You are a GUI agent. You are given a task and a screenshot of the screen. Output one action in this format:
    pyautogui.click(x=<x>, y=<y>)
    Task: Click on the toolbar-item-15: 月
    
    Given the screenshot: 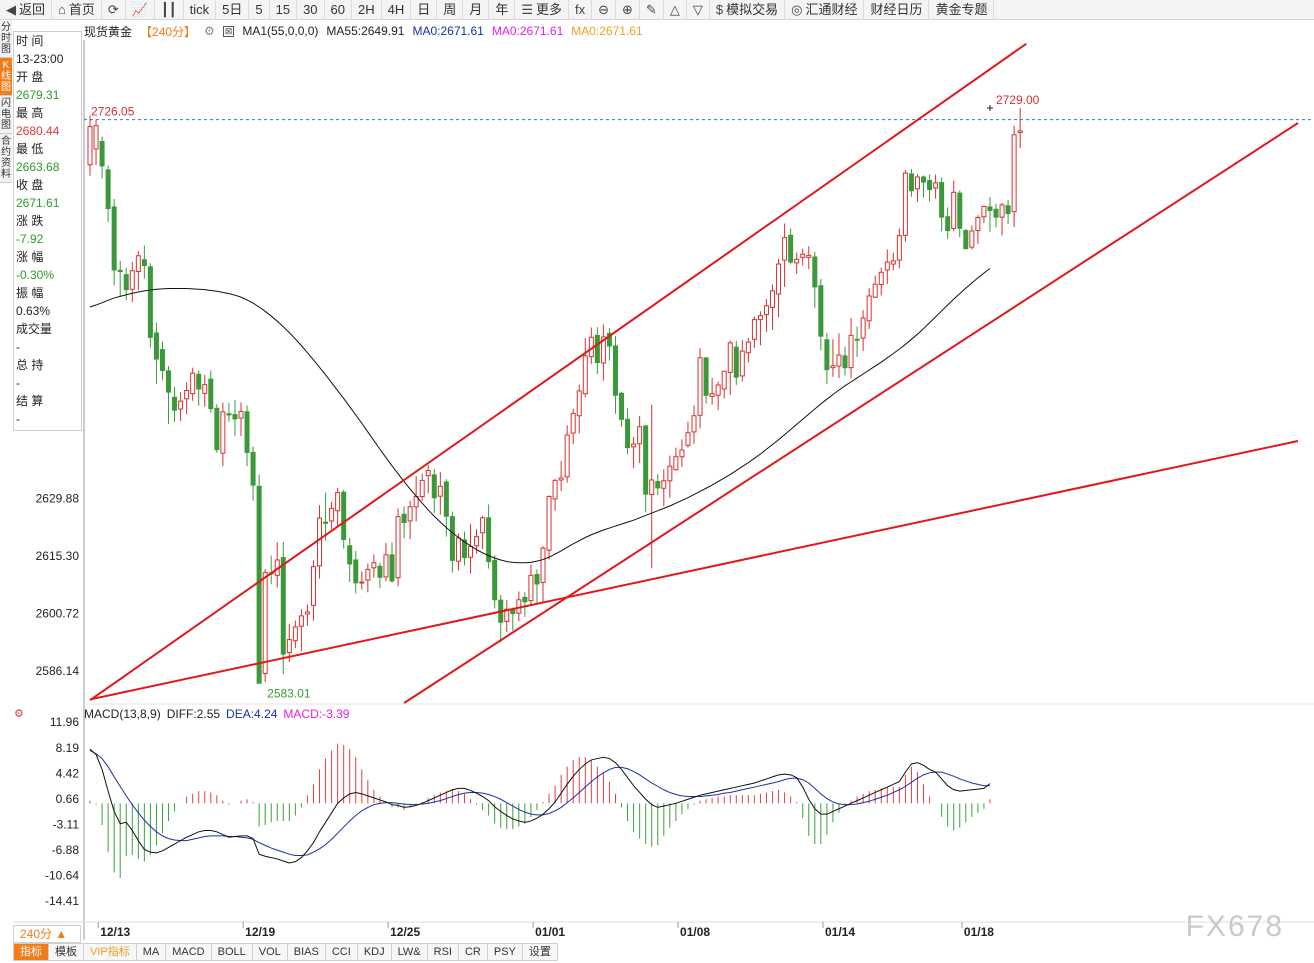 What is the action you would take?
    pyautogui.click(x=476, y=10)
    